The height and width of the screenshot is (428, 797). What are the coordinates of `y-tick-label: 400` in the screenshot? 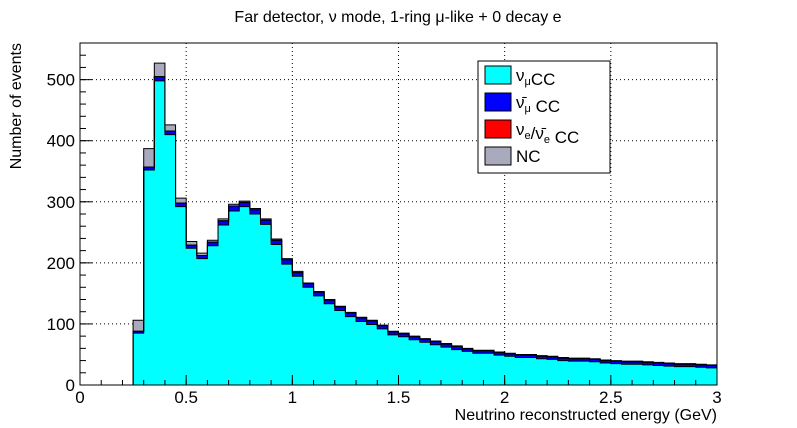 It's located at (61, 141).